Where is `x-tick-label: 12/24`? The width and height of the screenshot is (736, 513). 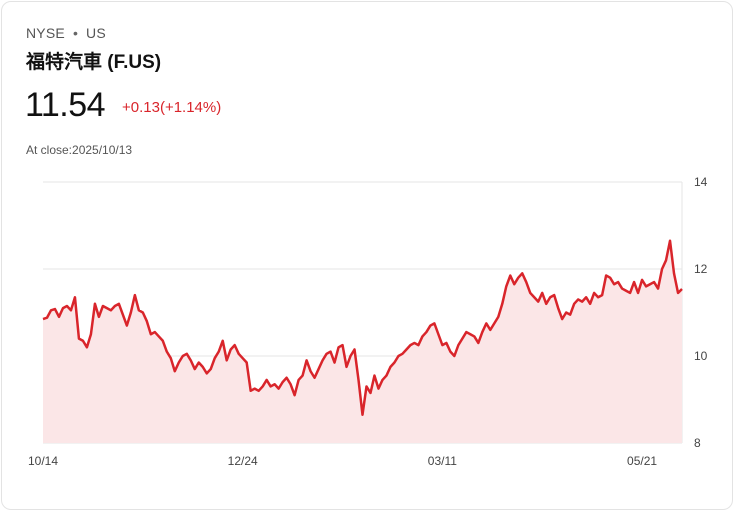 x-tick-label: 12/24 is located at coordinates (243, 461).